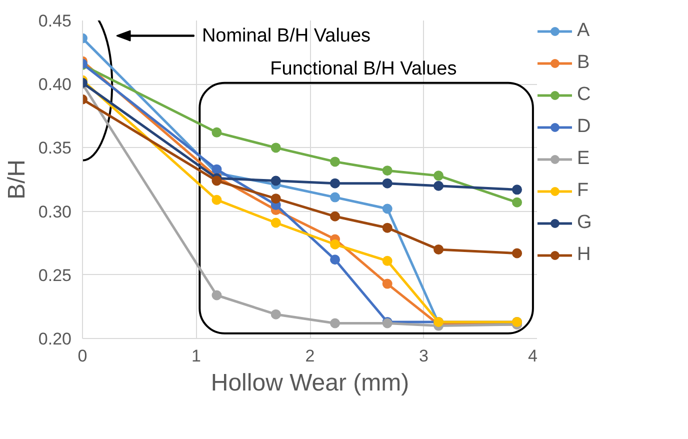  Describe the element at coordinates (584, 159) in the screenshot. I see `legend-label: E` at that location.